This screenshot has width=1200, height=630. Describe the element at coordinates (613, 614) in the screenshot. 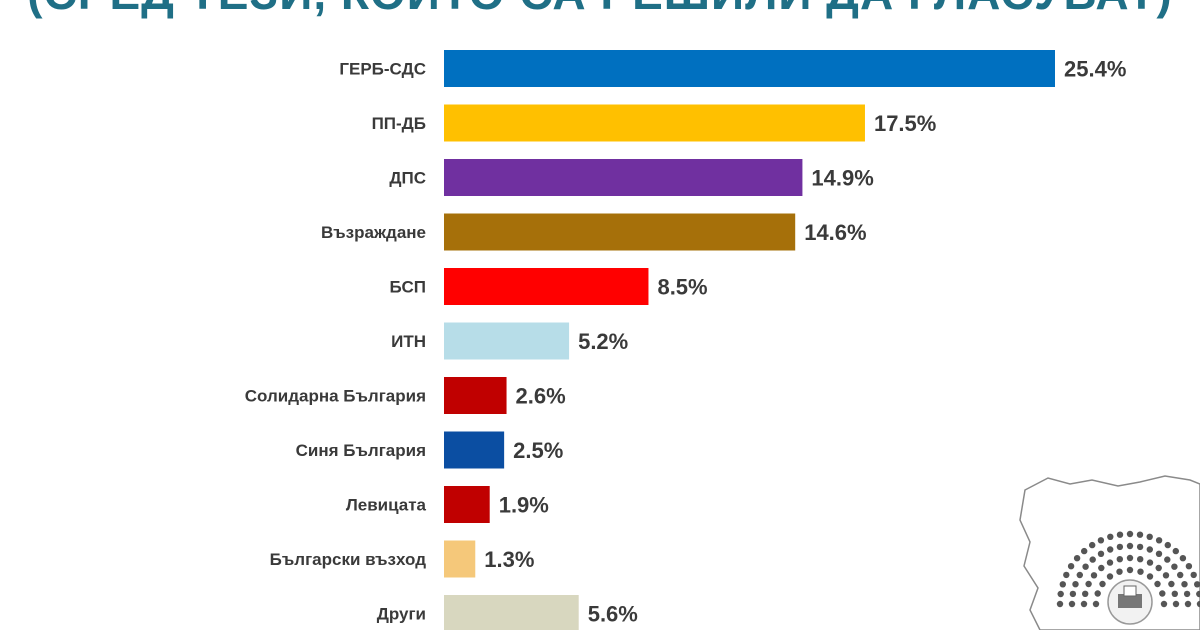

I see `value-label: 5.6%` at that location.